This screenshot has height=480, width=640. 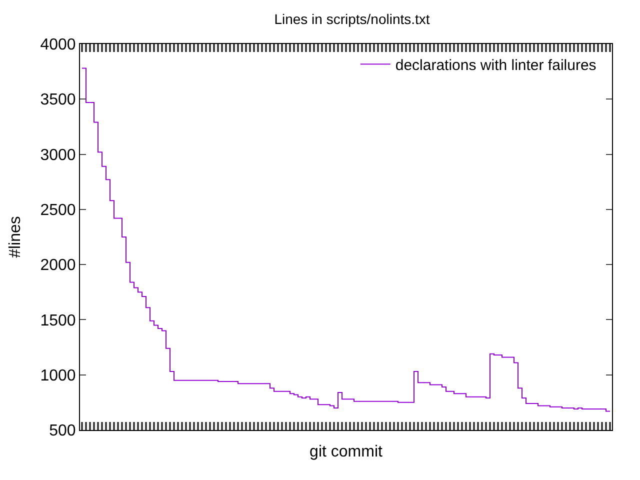 I want to click on y-tick-label: 3500, so click(x=58, y=100).